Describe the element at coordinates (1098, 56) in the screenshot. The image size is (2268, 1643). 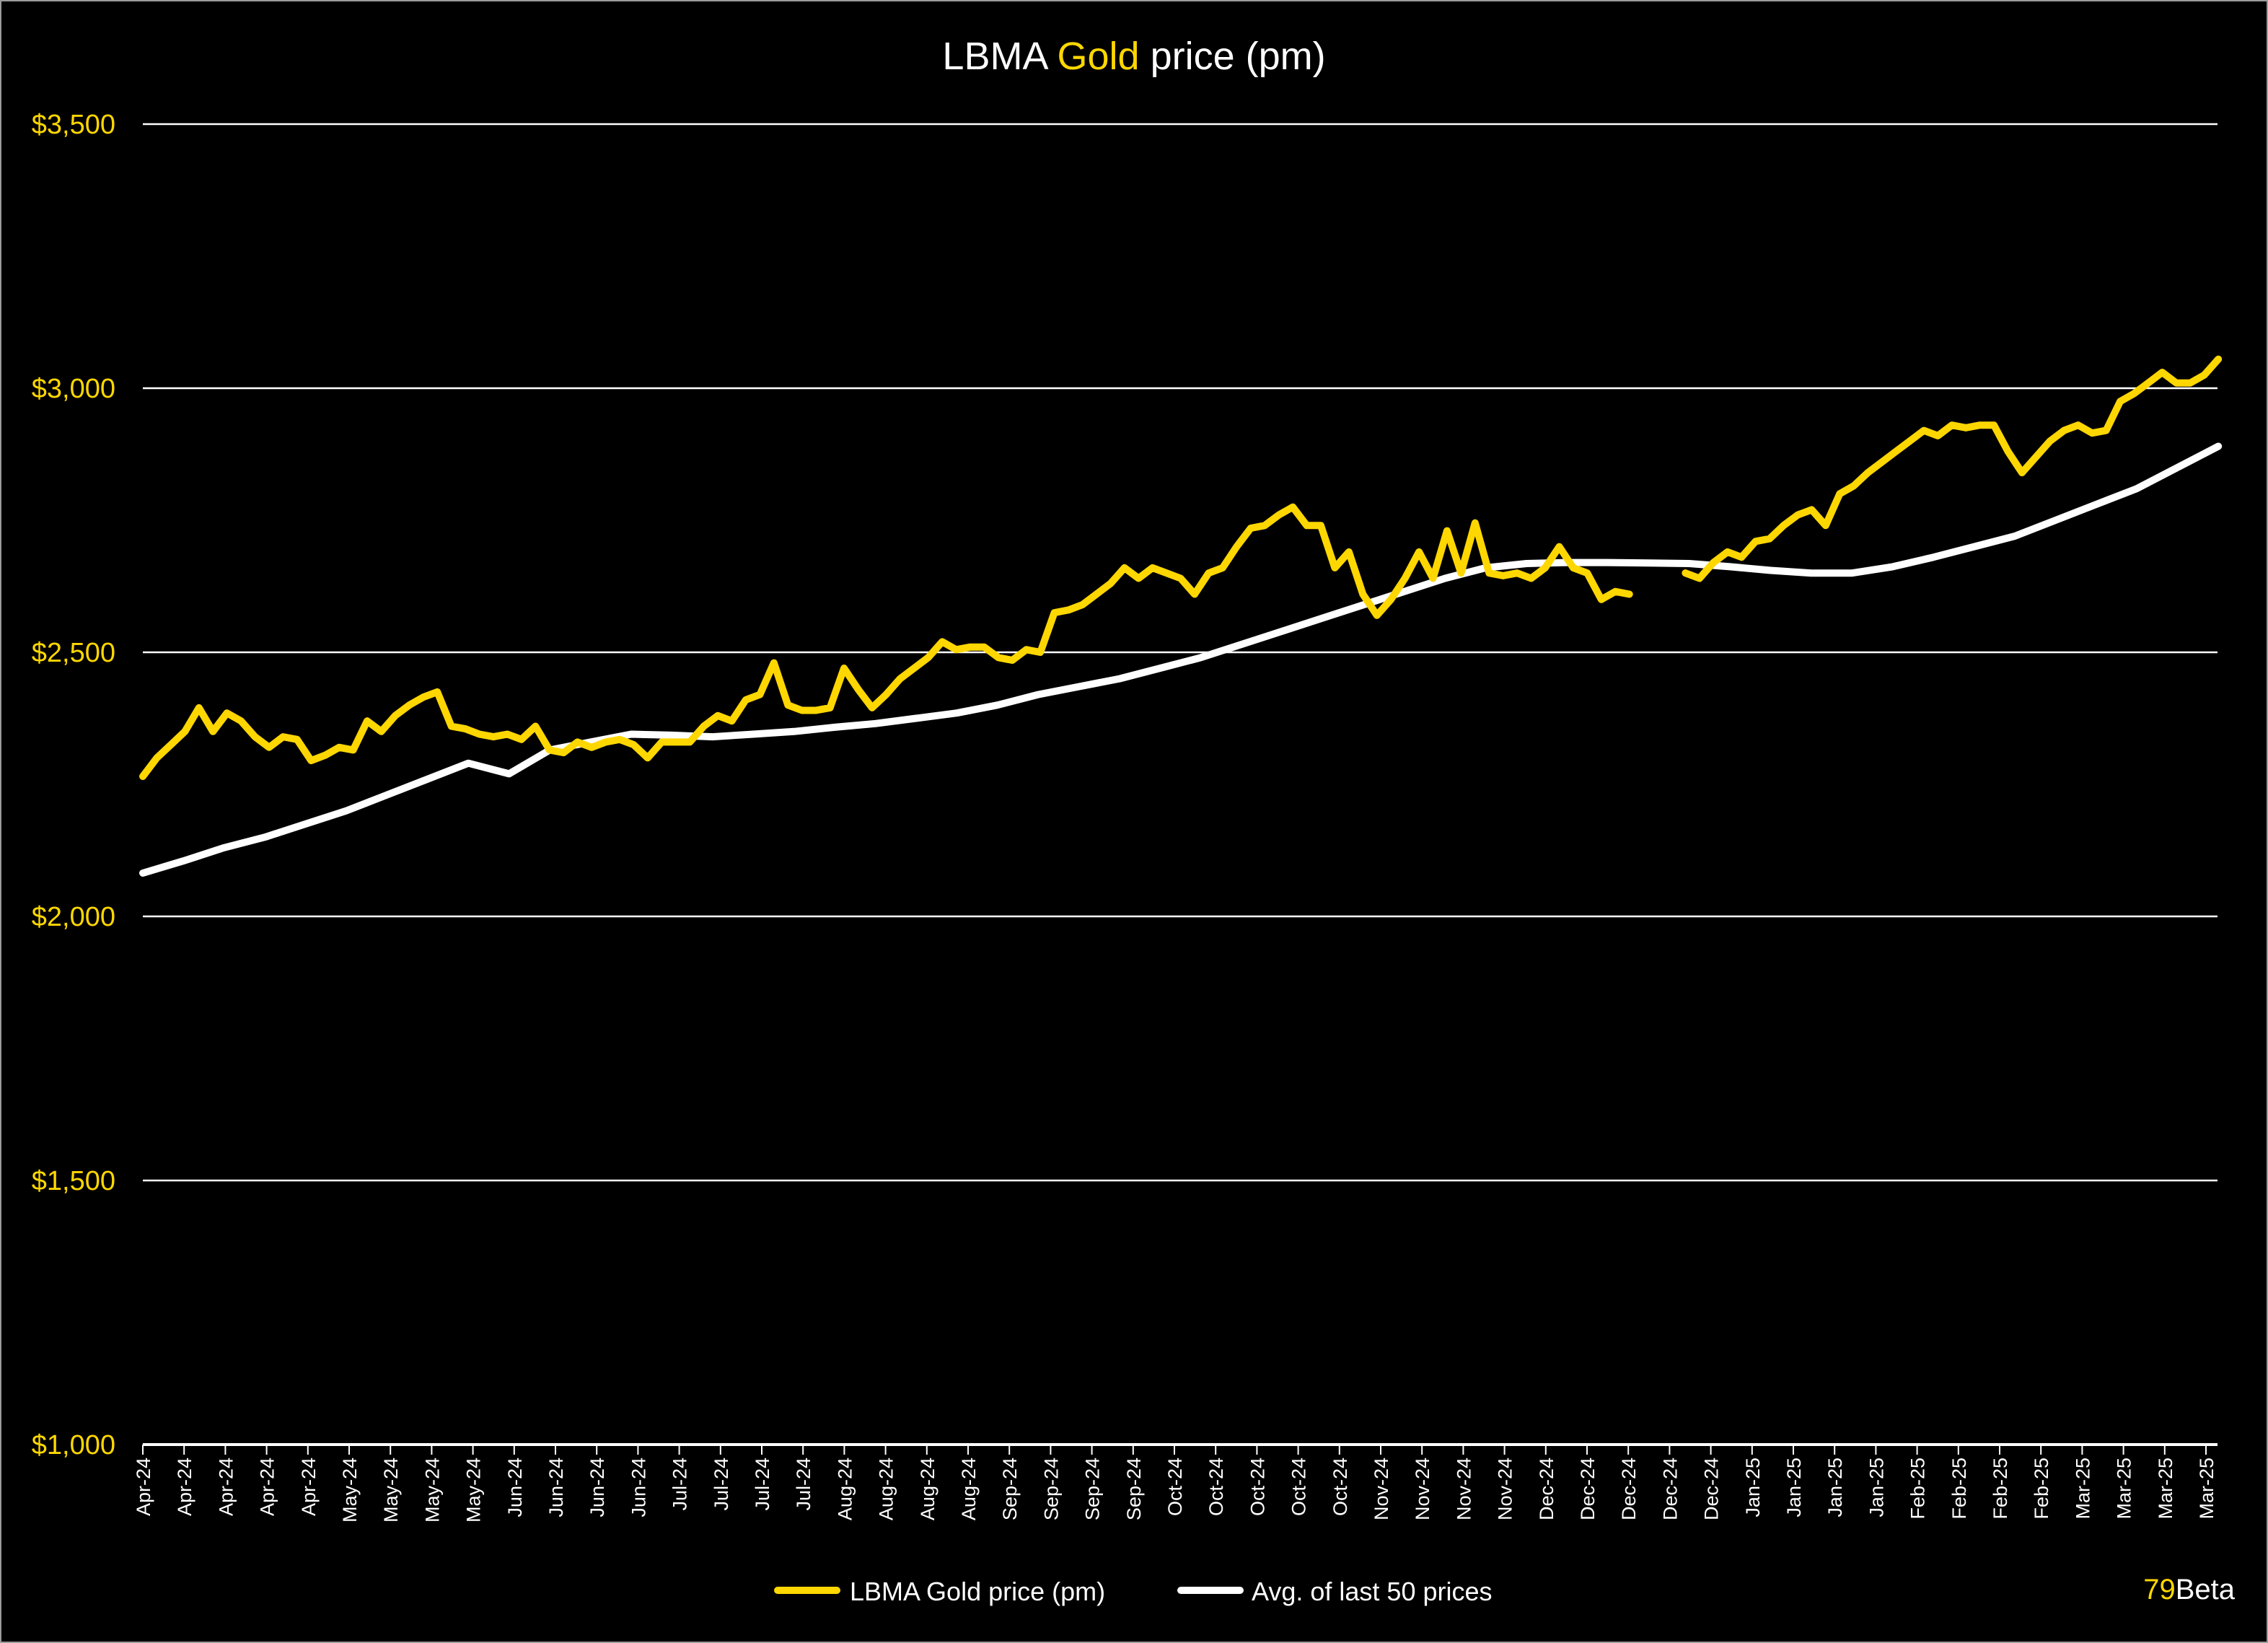
I see `title-highlight: Gold` at that location.